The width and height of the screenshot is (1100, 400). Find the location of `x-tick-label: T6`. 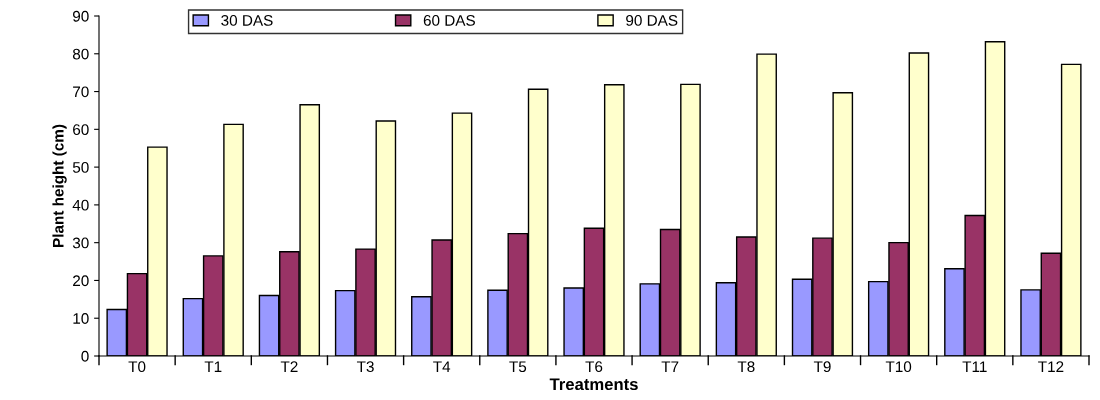

x-tick-label: T6 is located at coordinates (594, 367).